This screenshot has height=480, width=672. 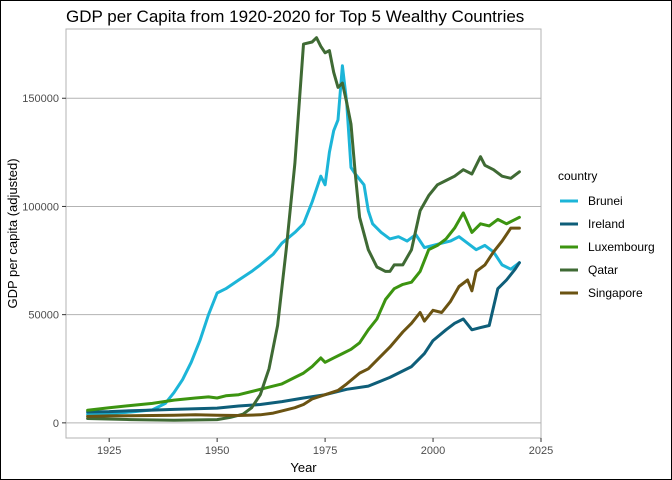 What do you see at coordinates (605, 201) in the screenshot?
I see `legend-label-brunei: Brunei` at bounding box center [605, 201].